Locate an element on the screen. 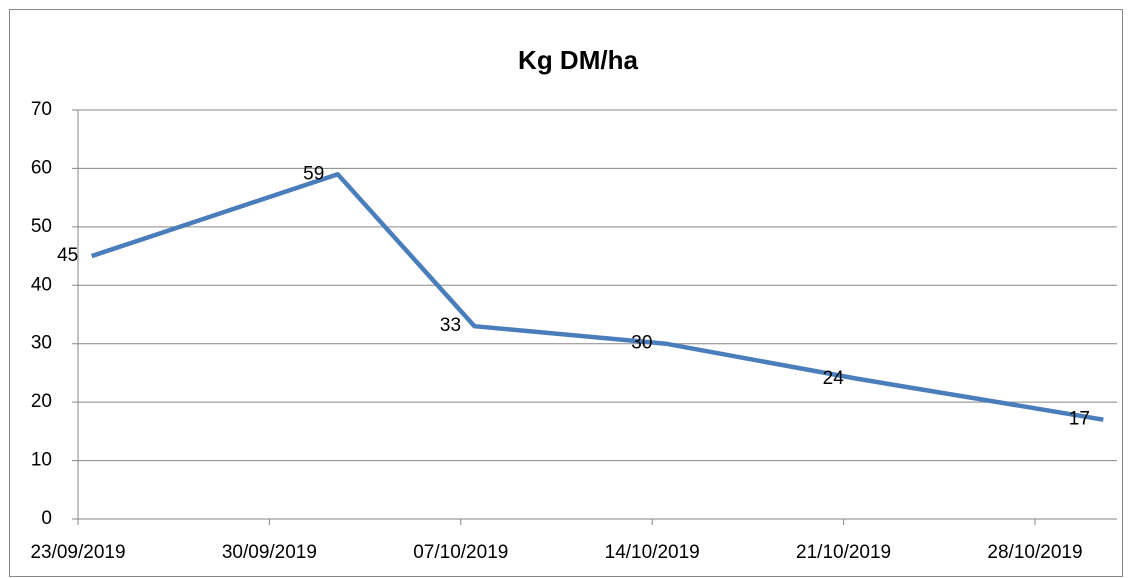  x-tick-label: 28/10/2019 is located at coordinates (1034, 552).